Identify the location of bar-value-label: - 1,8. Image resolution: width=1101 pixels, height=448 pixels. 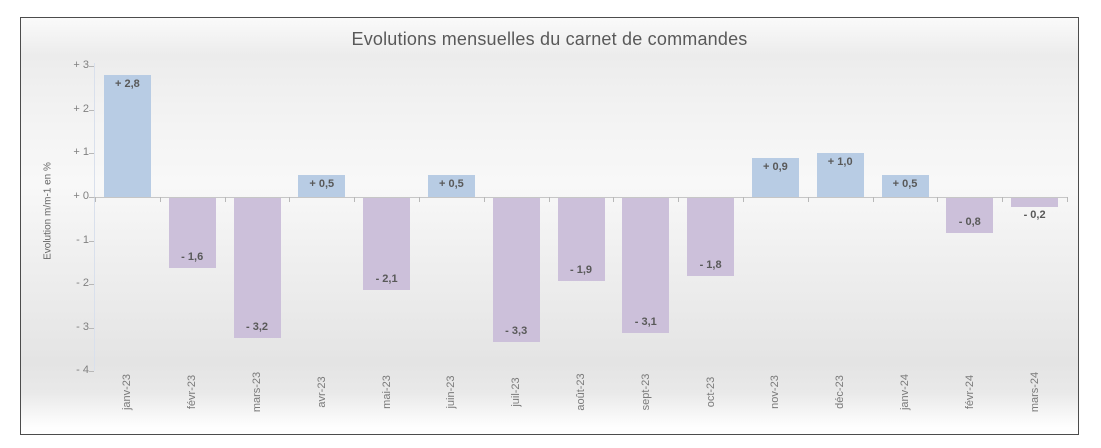
(710, 265).